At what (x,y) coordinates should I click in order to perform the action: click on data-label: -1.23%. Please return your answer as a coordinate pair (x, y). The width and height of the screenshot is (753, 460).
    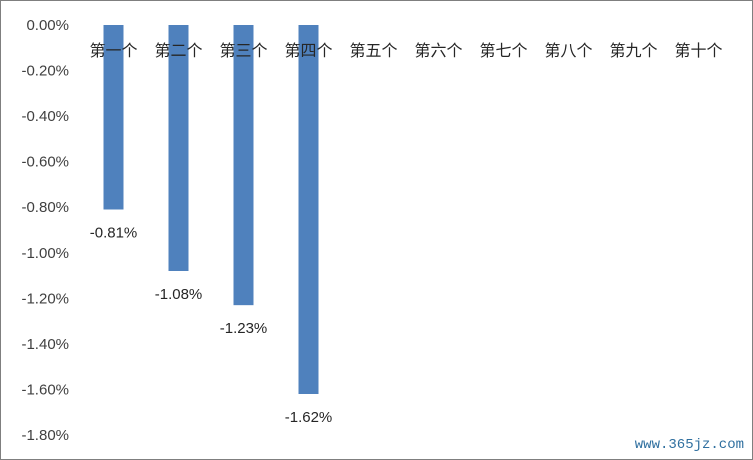
    Looking at the image, I should click on (244, 328).